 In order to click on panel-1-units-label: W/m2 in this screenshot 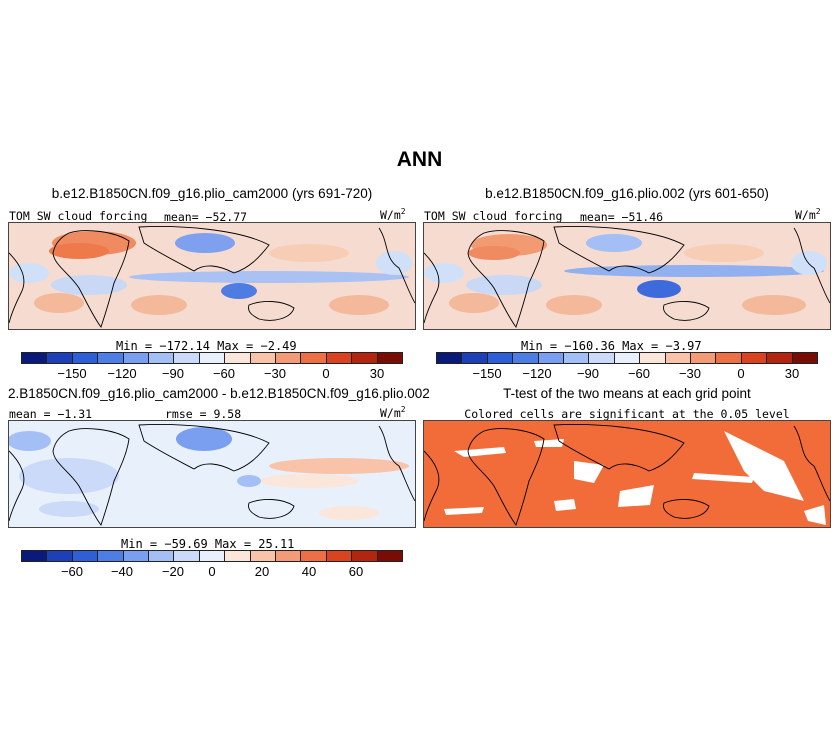, I will do `click(393, 214)`.